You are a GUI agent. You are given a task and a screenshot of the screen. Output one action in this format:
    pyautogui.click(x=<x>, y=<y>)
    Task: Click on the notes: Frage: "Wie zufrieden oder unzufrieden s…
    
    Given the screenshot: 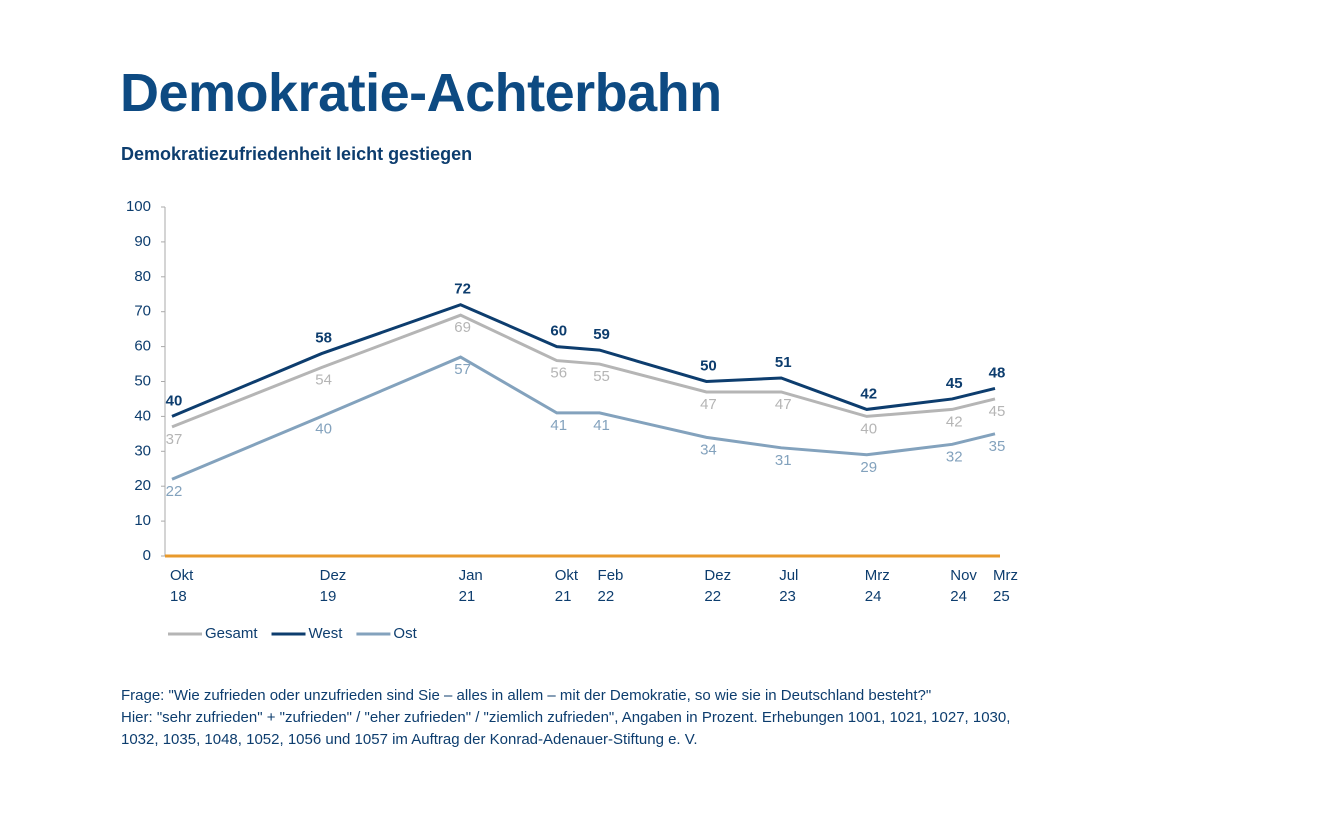 What is the action you would take?
    pyautogui.click(x=566, y=718)
    